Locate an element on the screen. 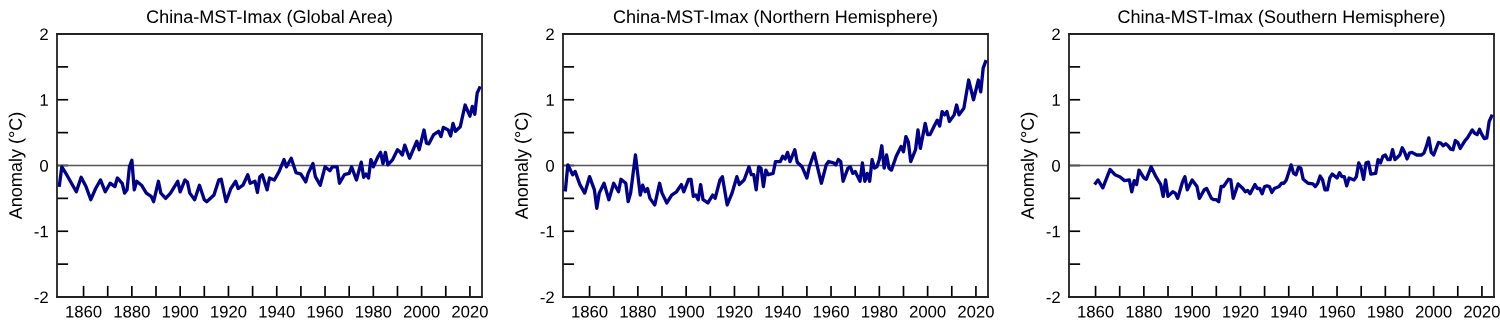 This screenshot has width=1500, height=325. chart-title: China-MST-Imax (Southern Hemisphere) is located at coordinates (1281, 18).